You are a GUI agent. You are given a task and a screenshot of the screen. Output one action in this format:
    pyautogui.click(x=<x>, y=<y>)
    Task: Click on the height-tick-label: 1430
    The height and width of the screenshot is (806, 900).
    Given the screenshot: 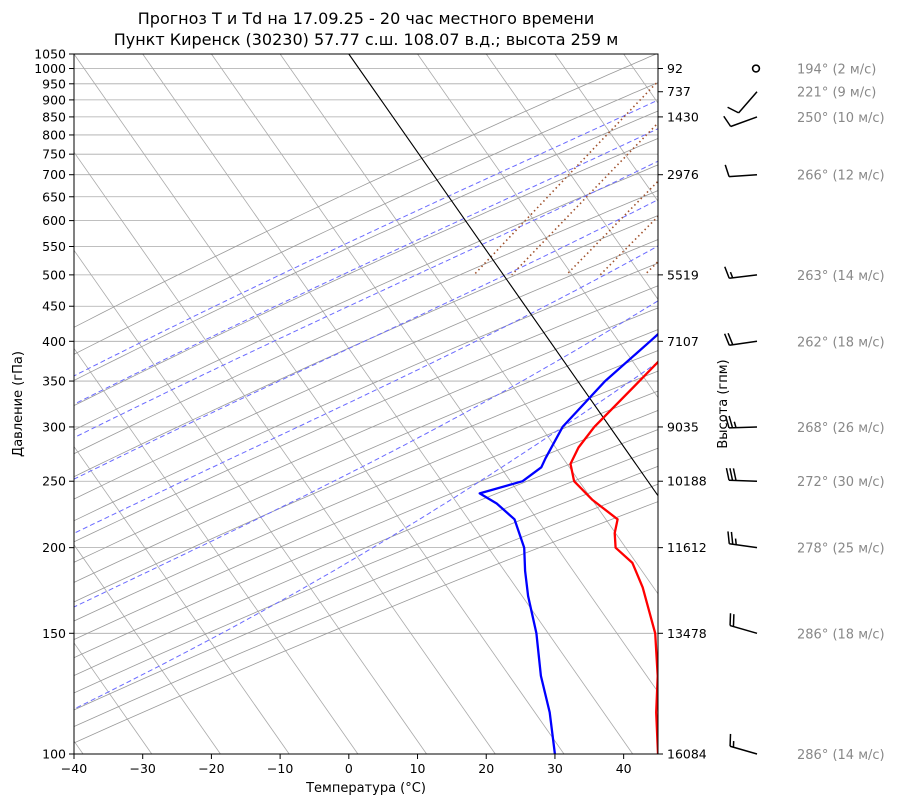 What is the action you would take?
    pyautogui.click(x=683, y=116)
    